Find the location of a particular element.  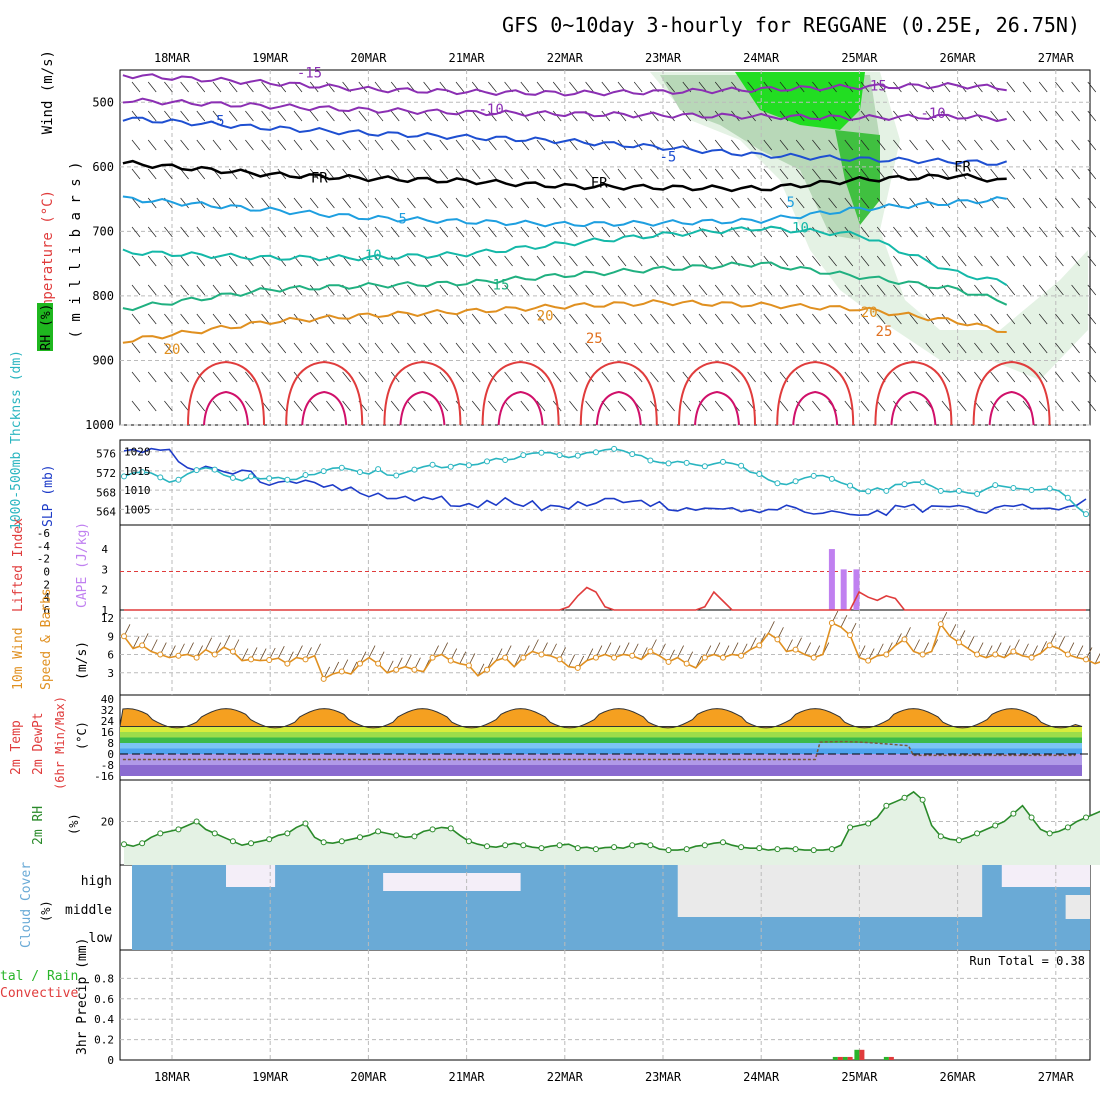

top-date-label: 21MAR is located at coordinates (467, 58).